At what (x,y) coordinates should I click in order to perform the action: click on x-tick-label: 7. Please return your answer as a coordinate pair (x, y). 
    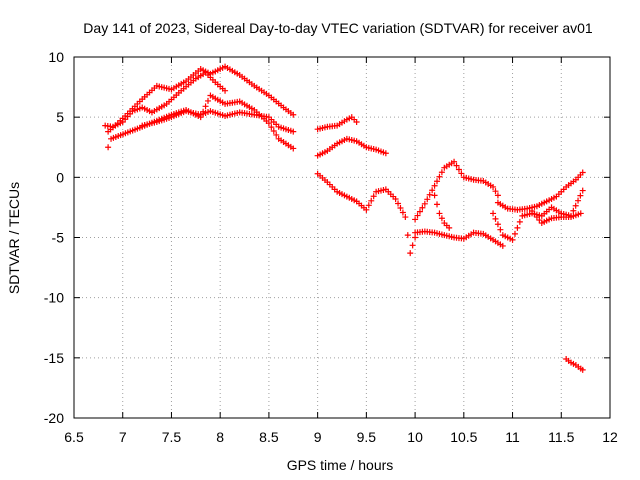
    Looking at the image, I should click on (123, 437).